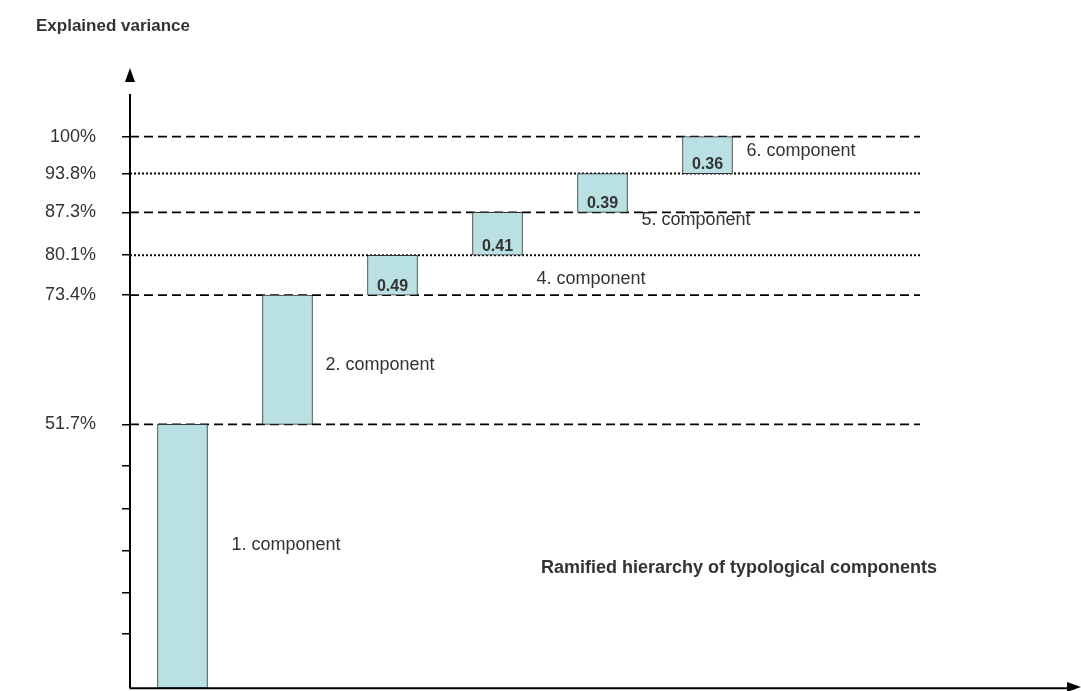  I want to click on annotation: 0.36, so click(707, 164).